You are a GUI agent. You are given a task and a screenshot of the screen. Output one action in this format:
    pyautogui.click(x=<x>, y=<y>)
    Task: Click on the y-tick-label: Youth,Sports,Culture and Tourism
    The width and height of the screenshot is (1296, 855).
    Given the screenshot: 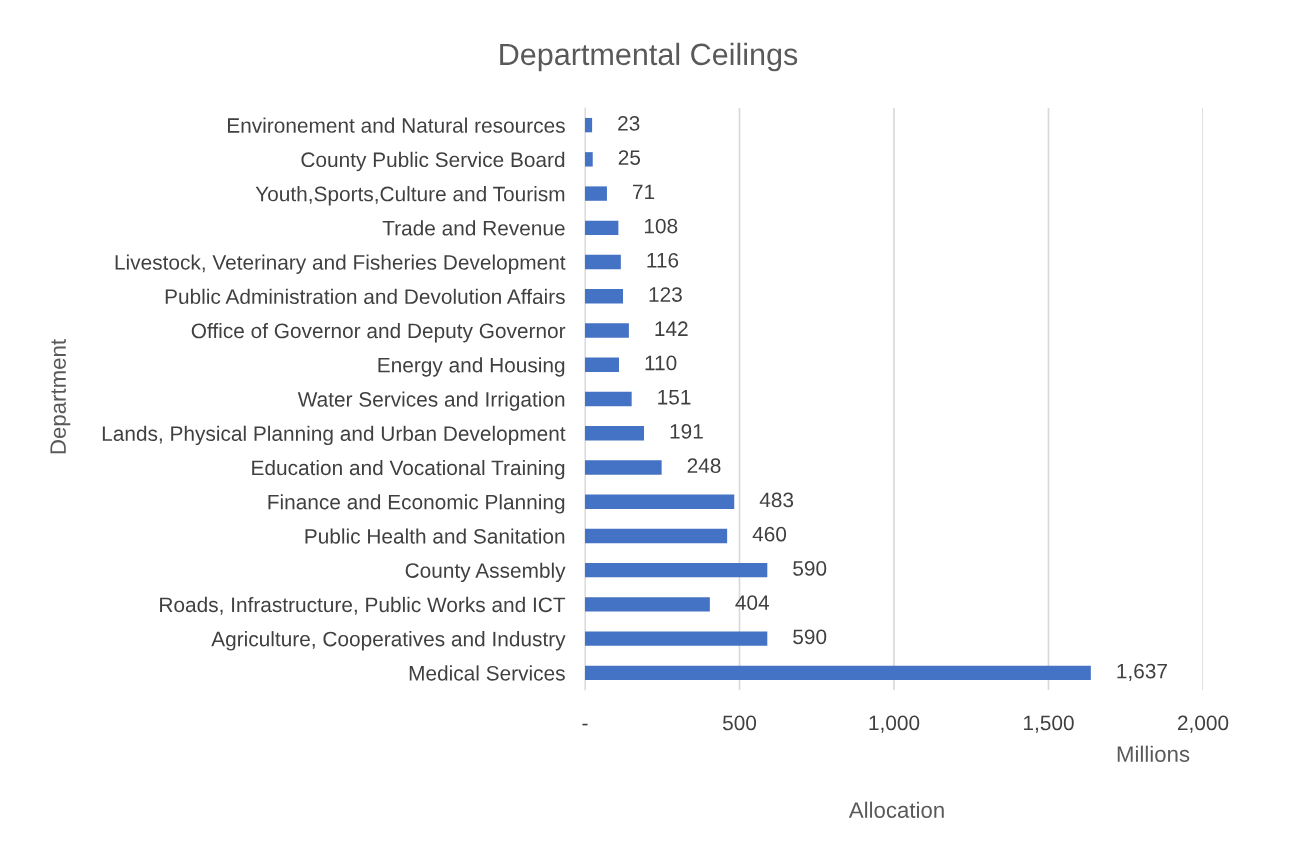 What is the action you would take?
    pyautogui.click(x=410, y=196)
    